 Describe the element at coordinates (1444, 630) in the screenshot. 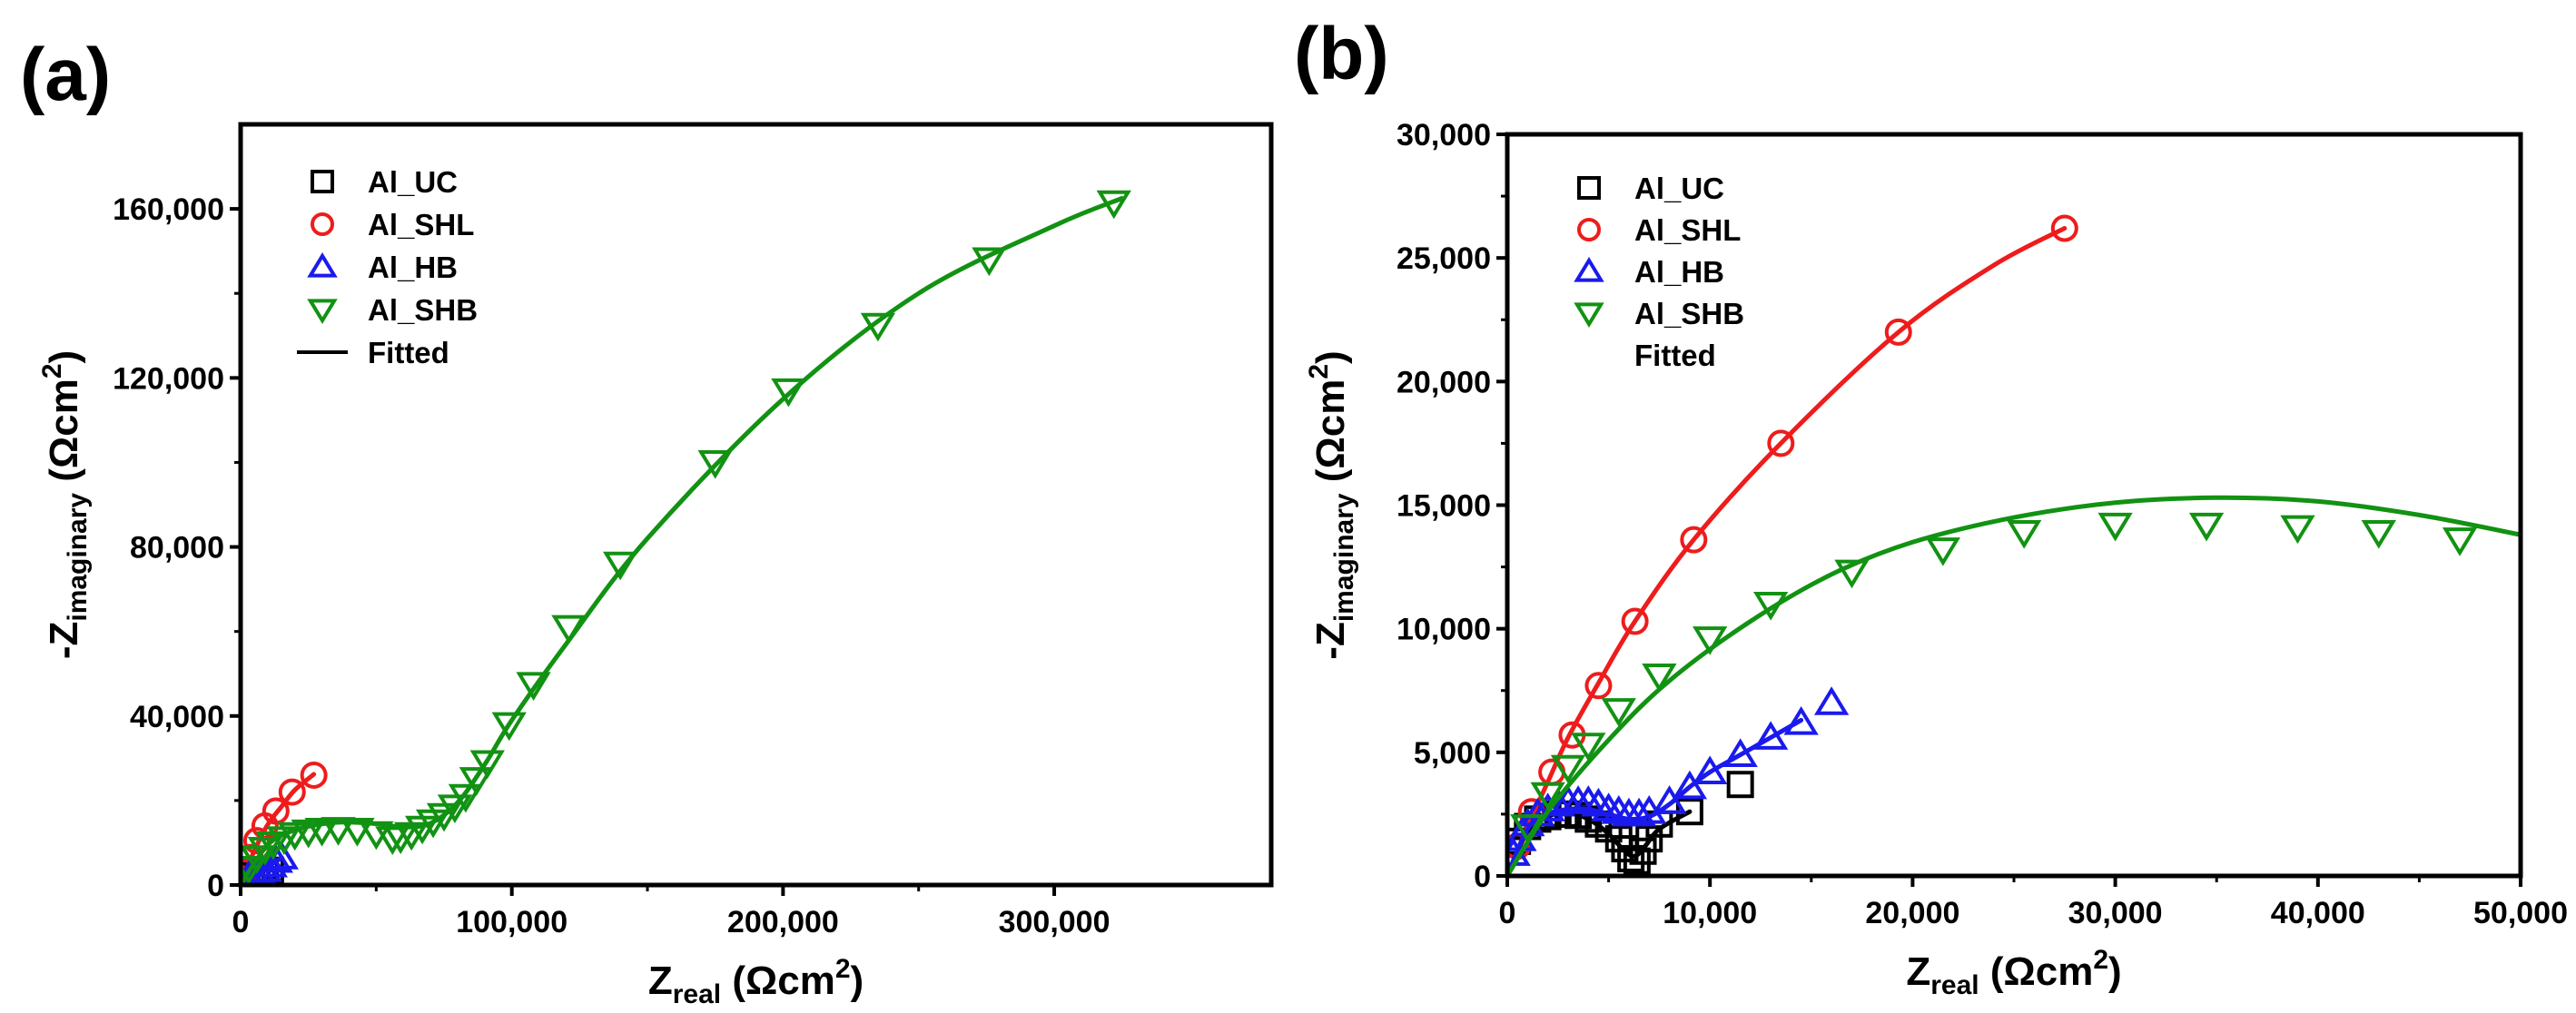

I see `y-tick-label: 10,000` at that location.